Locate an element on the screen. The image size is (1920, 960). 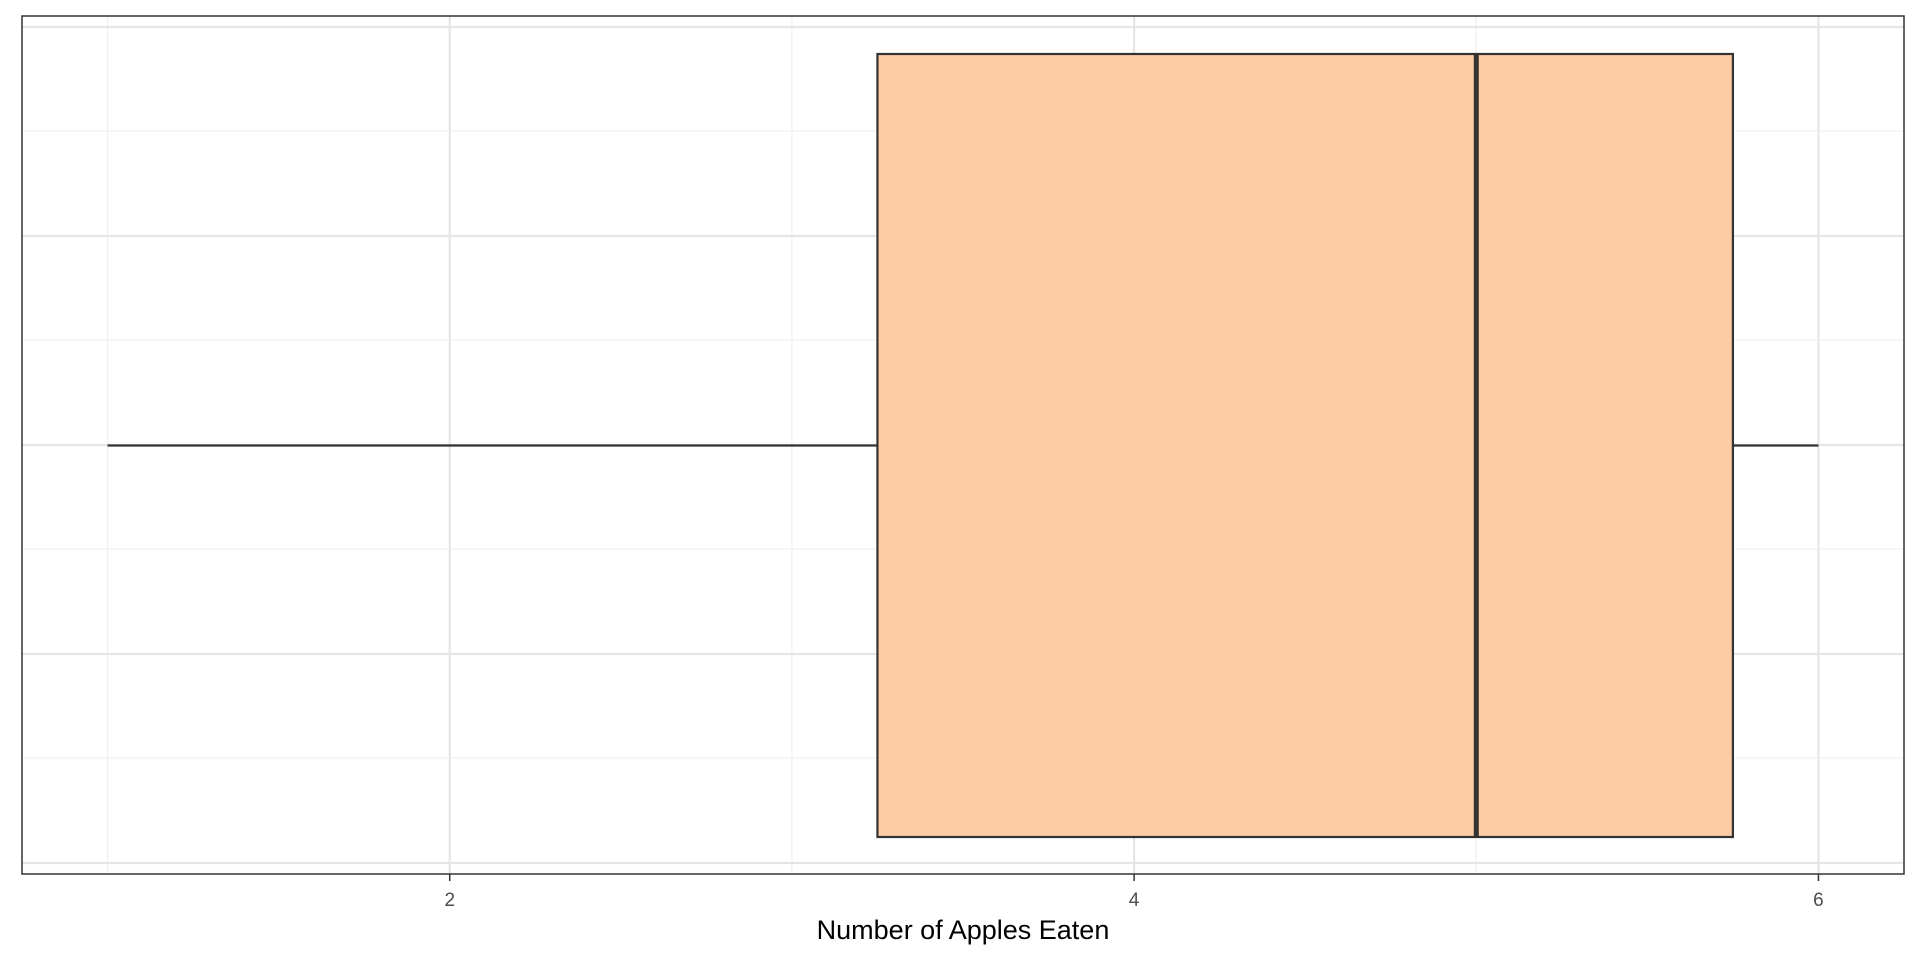
x-tick-label: 4 is located at coordinates (1134, 900).